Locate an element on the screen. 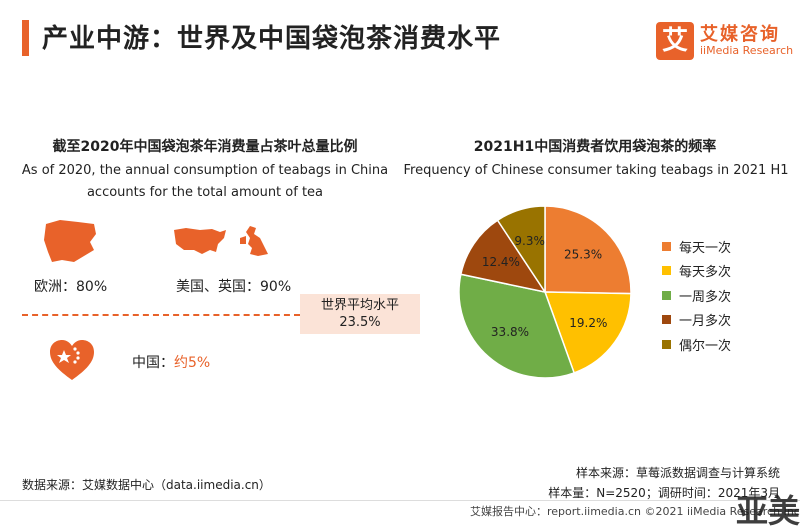 This screenshot has height=532, width=800. europe-map-icon is located at coordinates (70, 241).